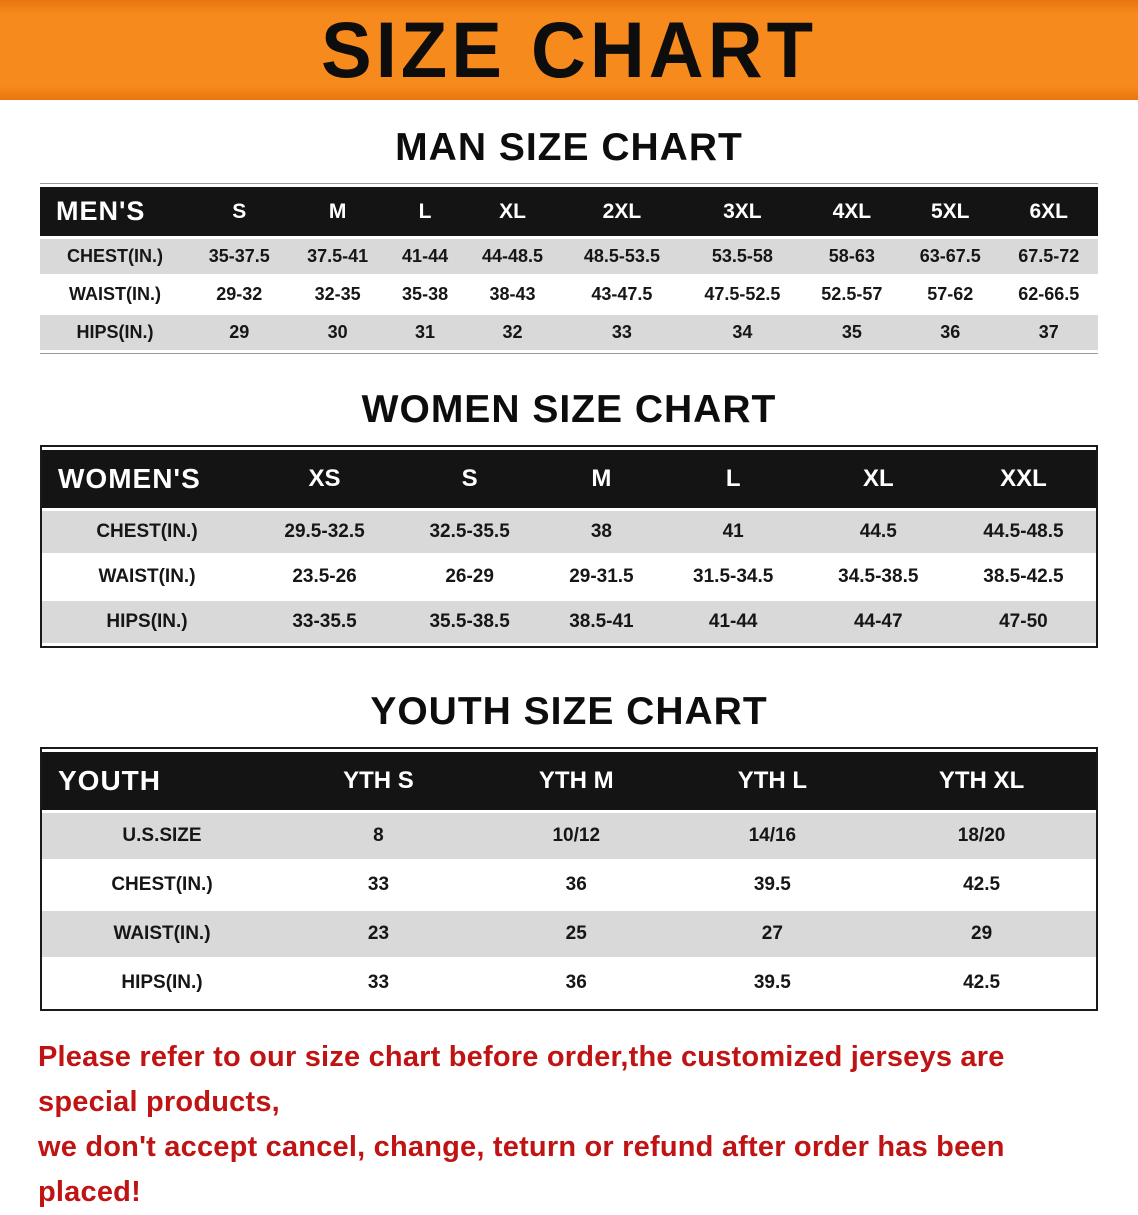 The image size is (1138, 1215). What do you see at coordinates (569, 147) in the screenshot?
I see `men-section-heading: MAN SIZE CHART` at bounding box center [569, 147].